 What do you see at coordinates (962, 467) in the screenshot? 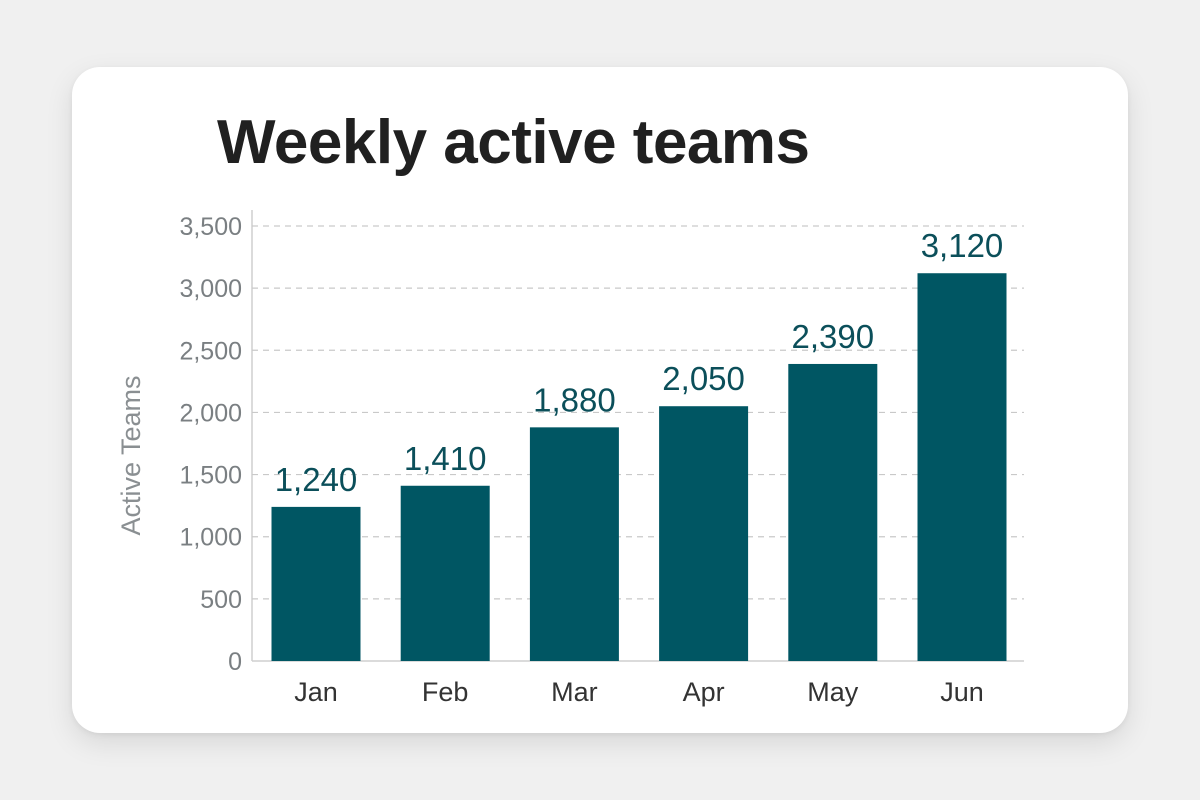
I see `bar-jun` at bounding box center [962, 467].